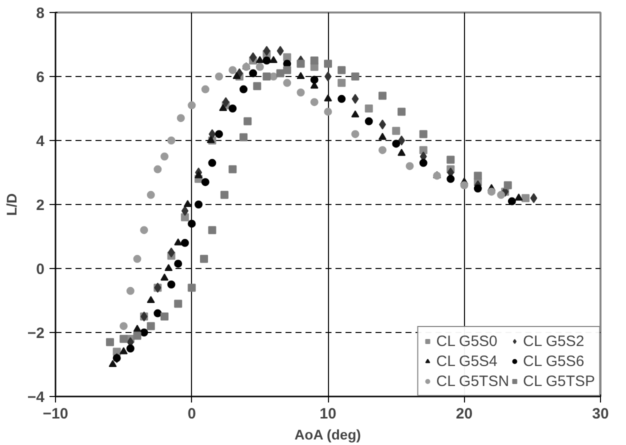 Image resolution: width=626 pixels, height=445 pixels. I want to click on legend-label: CL G5TSP, so click(559, 381).